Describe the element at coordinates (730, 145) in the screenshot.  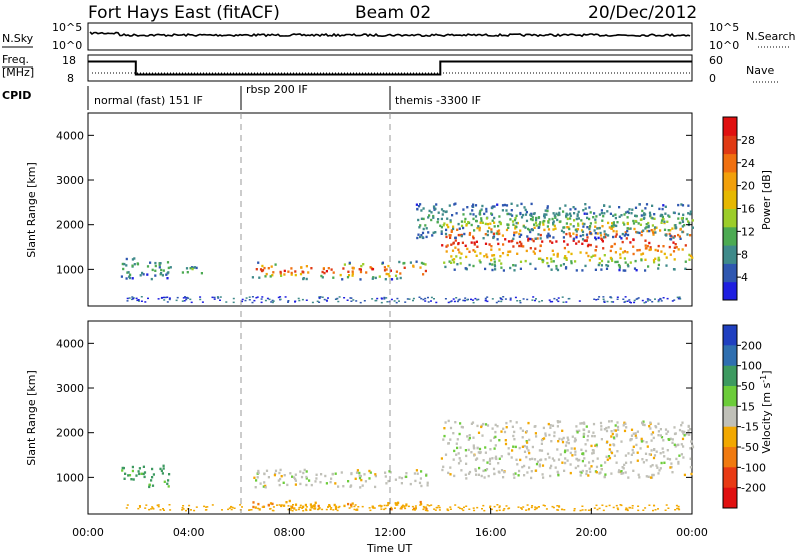
I see `colorbar-band` at that location.